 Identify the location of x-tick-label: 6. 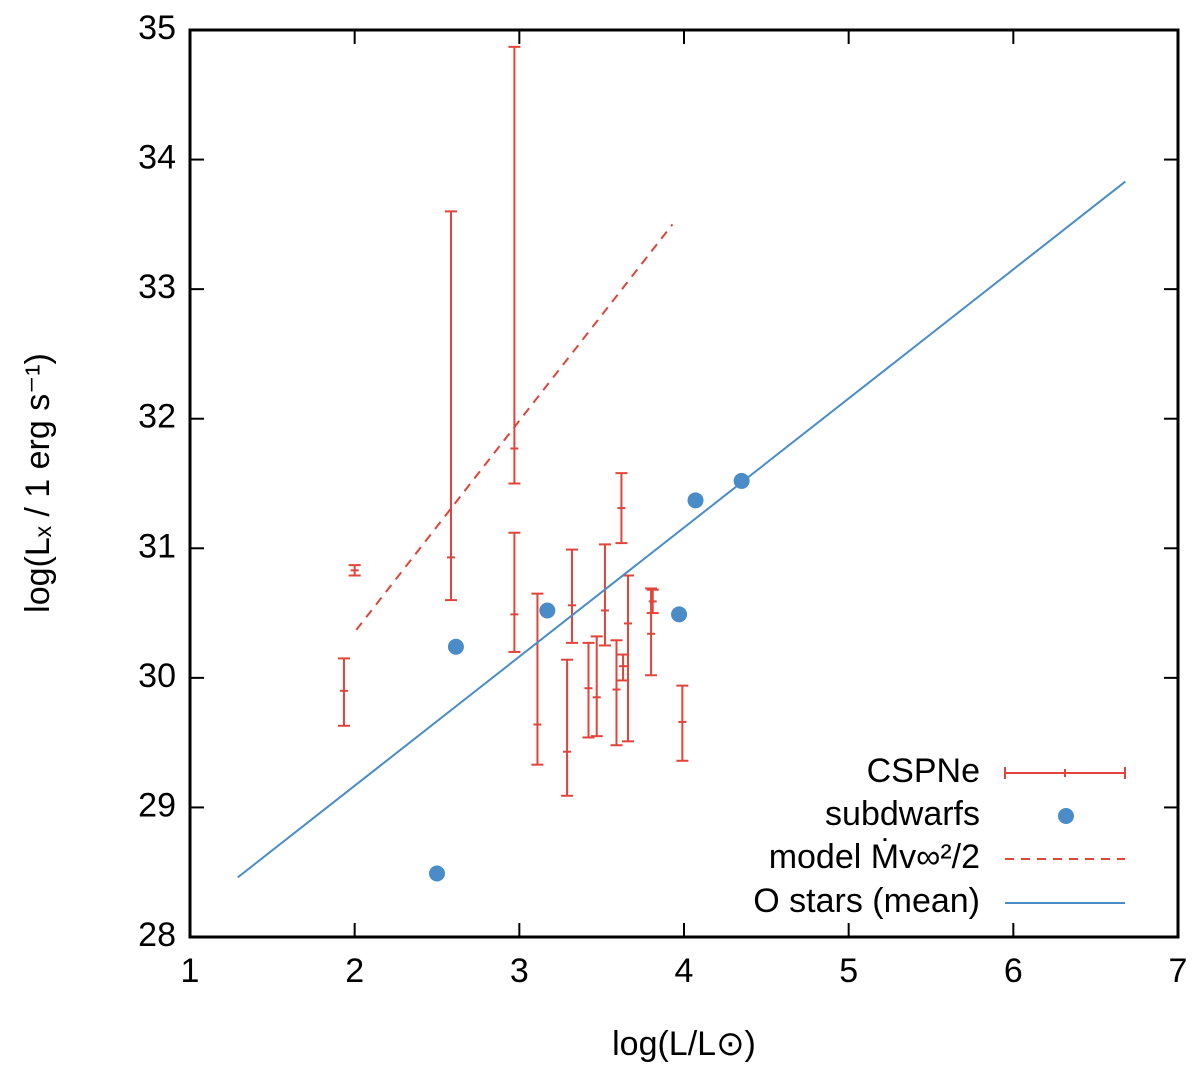
(1013, 971).